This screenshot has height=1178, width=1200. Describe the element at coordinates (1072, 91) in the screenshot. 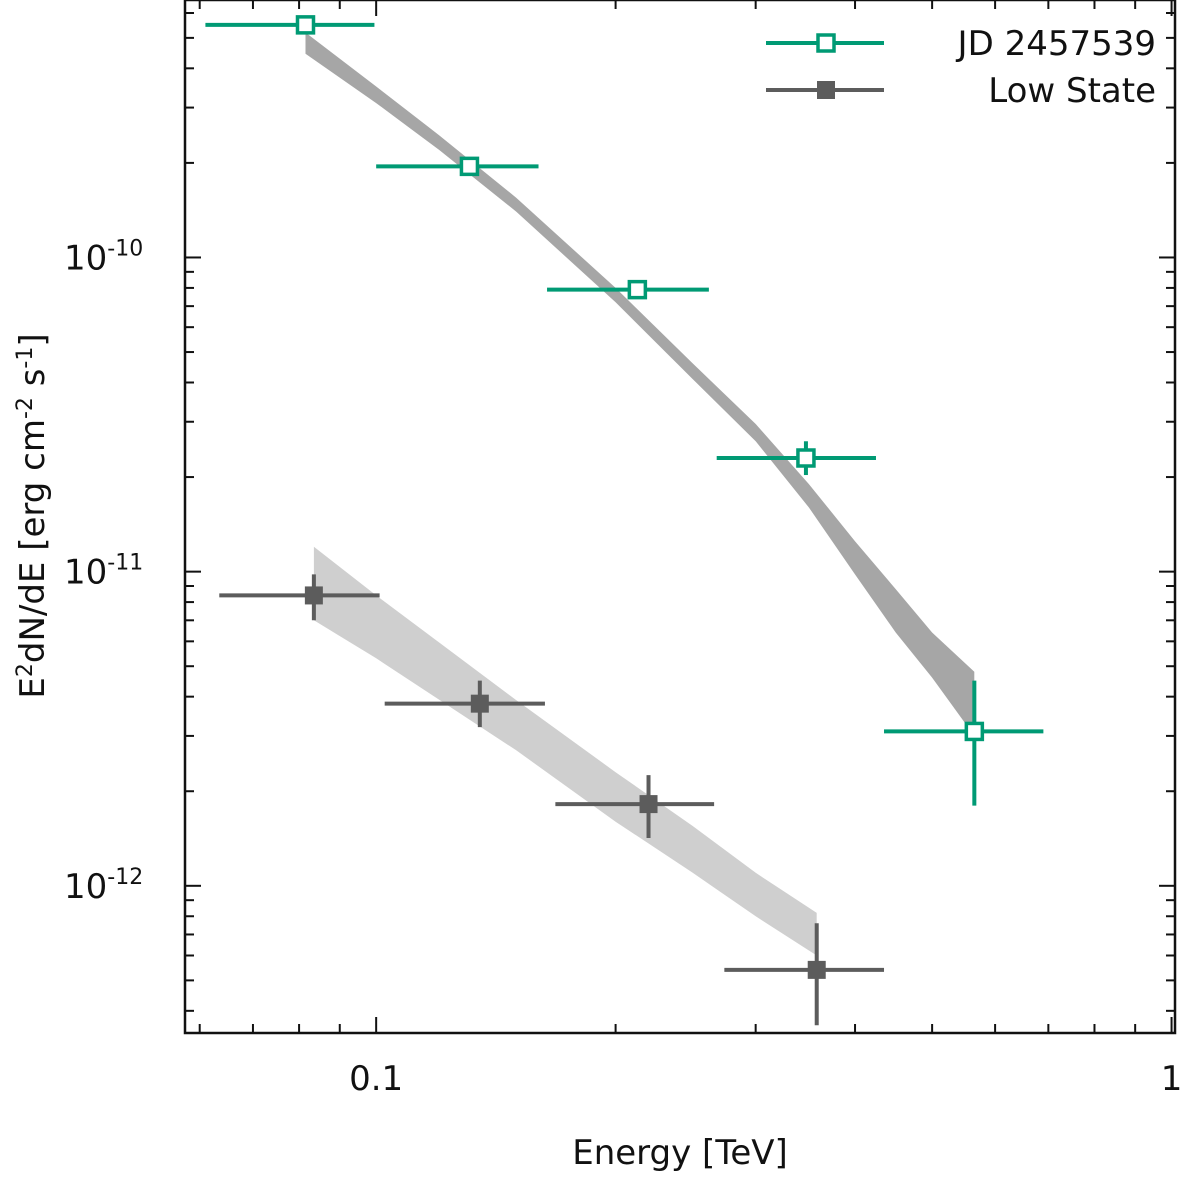

I see `legend-label-low: Low State` at that location.